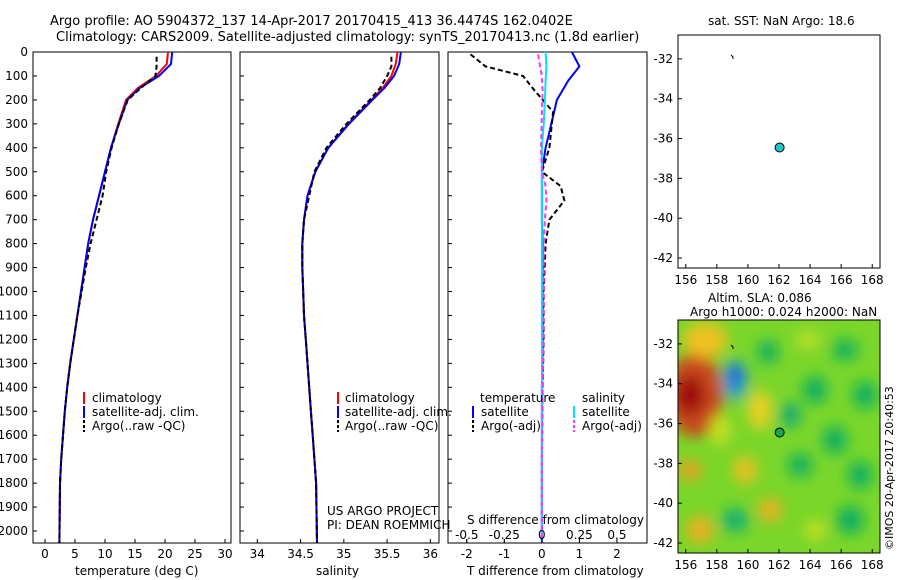  I want to click on x-tick-label: -2, so click(467, 554).